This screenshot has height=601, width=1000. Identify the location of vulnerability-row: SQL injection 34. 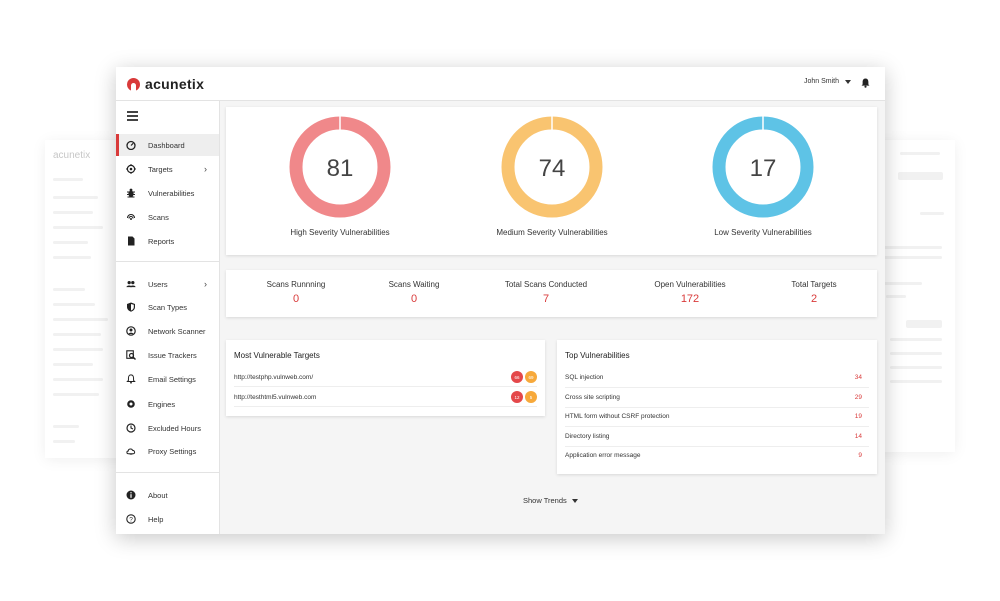
(717, 378).